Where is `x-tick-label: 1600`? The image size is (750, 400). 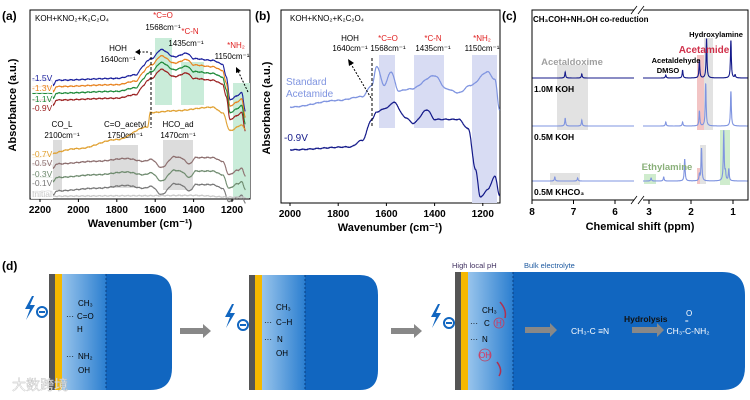 x-tick-label: 1600 is located at coordinates (386, 214).